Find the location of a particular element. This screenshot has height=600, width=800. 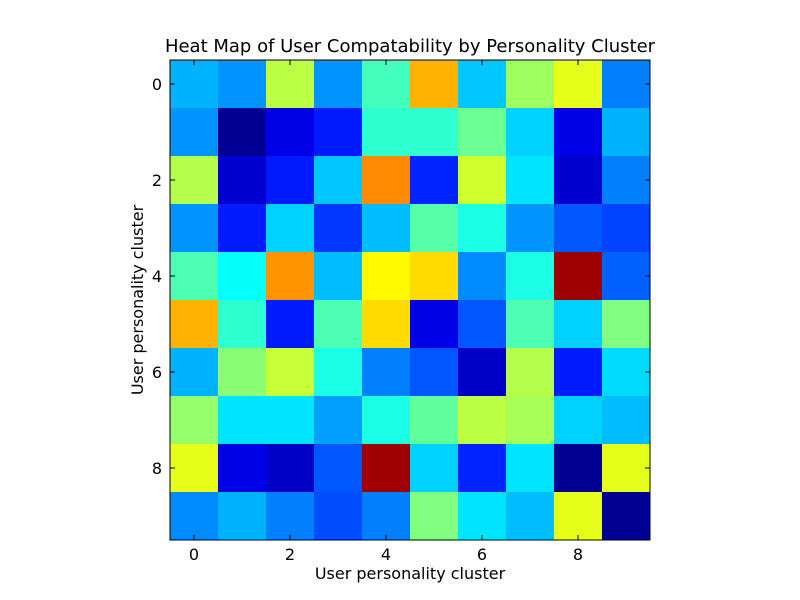

x-tick-label: 6 is located at coordinates (482, 554).